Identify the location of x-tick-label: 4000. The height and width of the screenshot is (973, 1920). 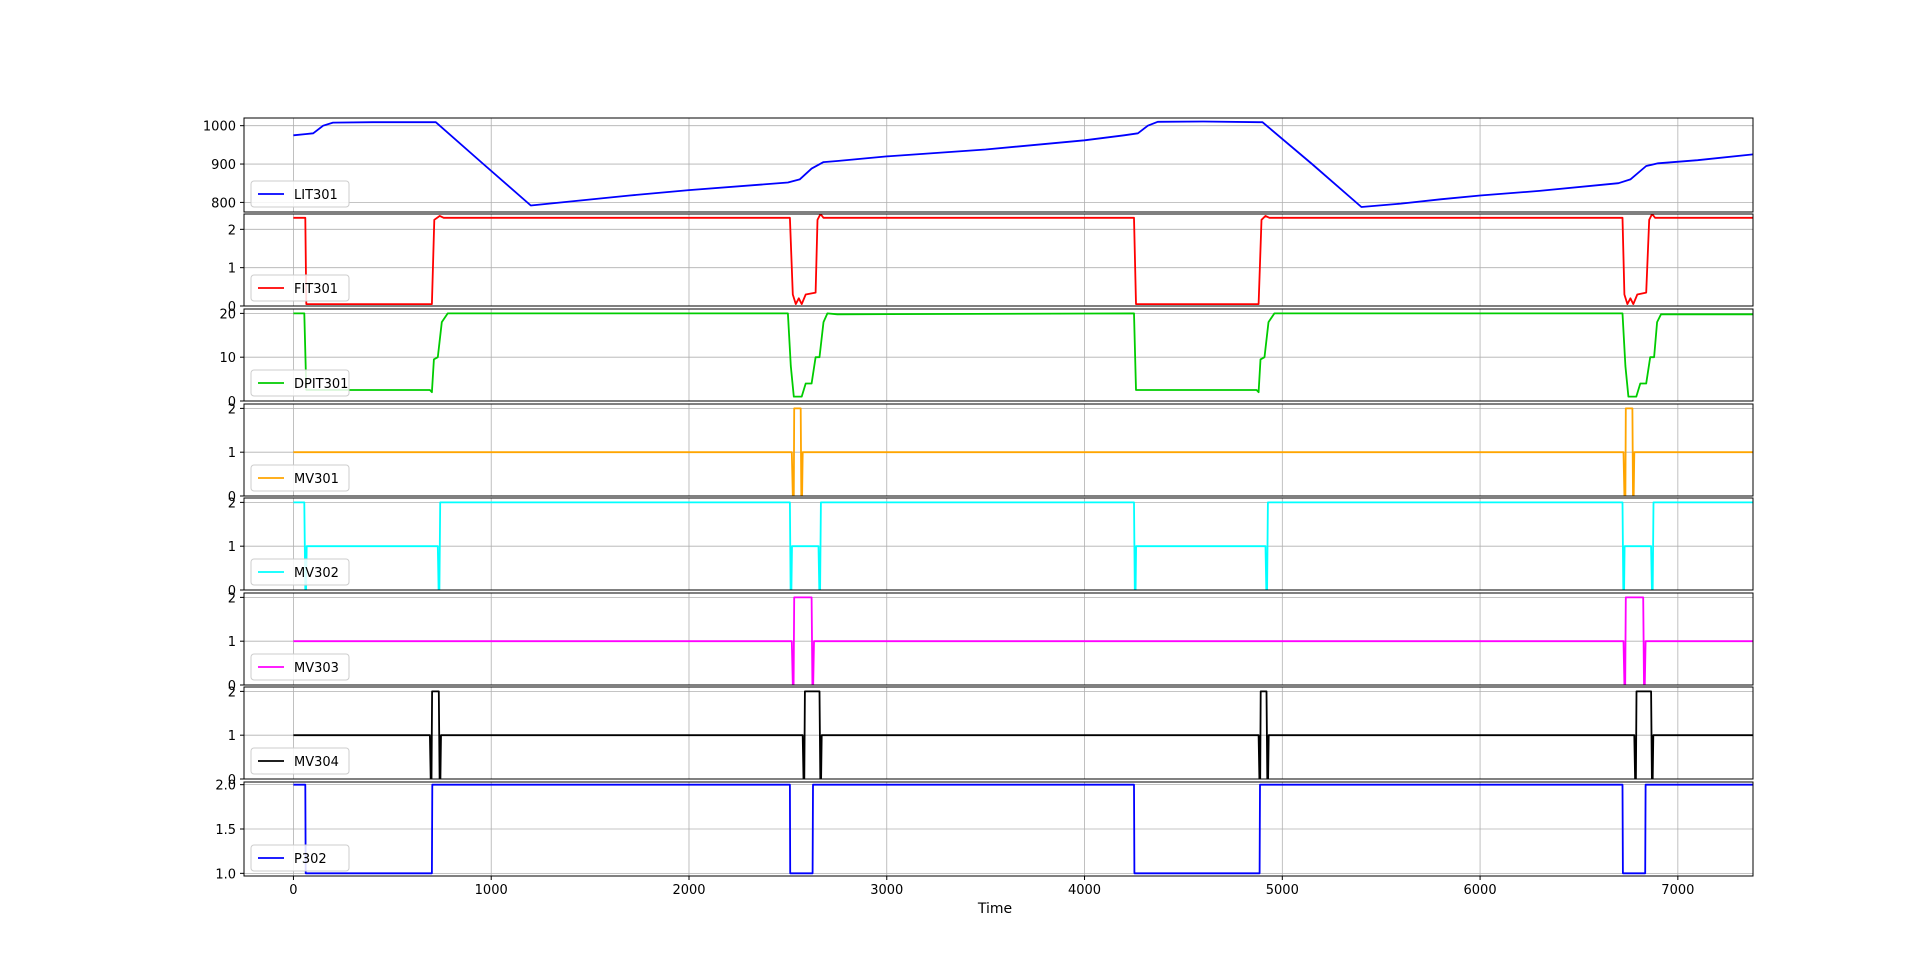
(1084, 890).